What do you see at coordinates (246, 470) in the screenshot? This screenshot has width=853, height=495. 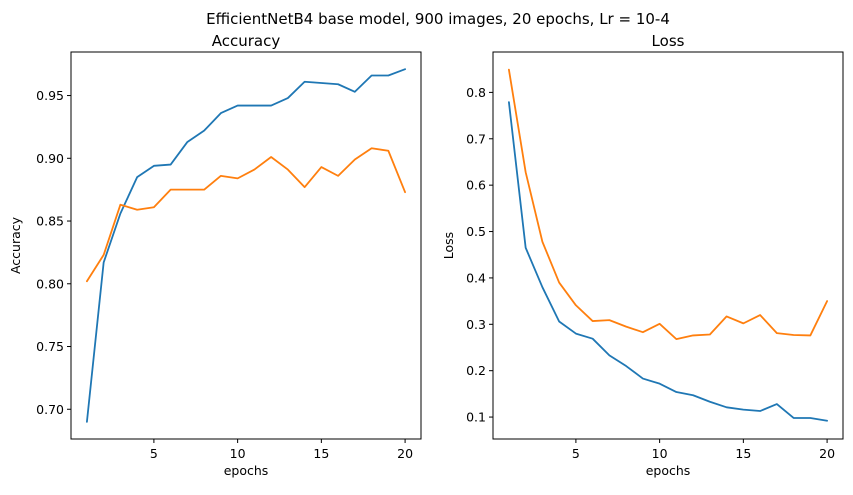 I see `accuracy-x-axis-label: epochs` at bounding box center [246, 470].